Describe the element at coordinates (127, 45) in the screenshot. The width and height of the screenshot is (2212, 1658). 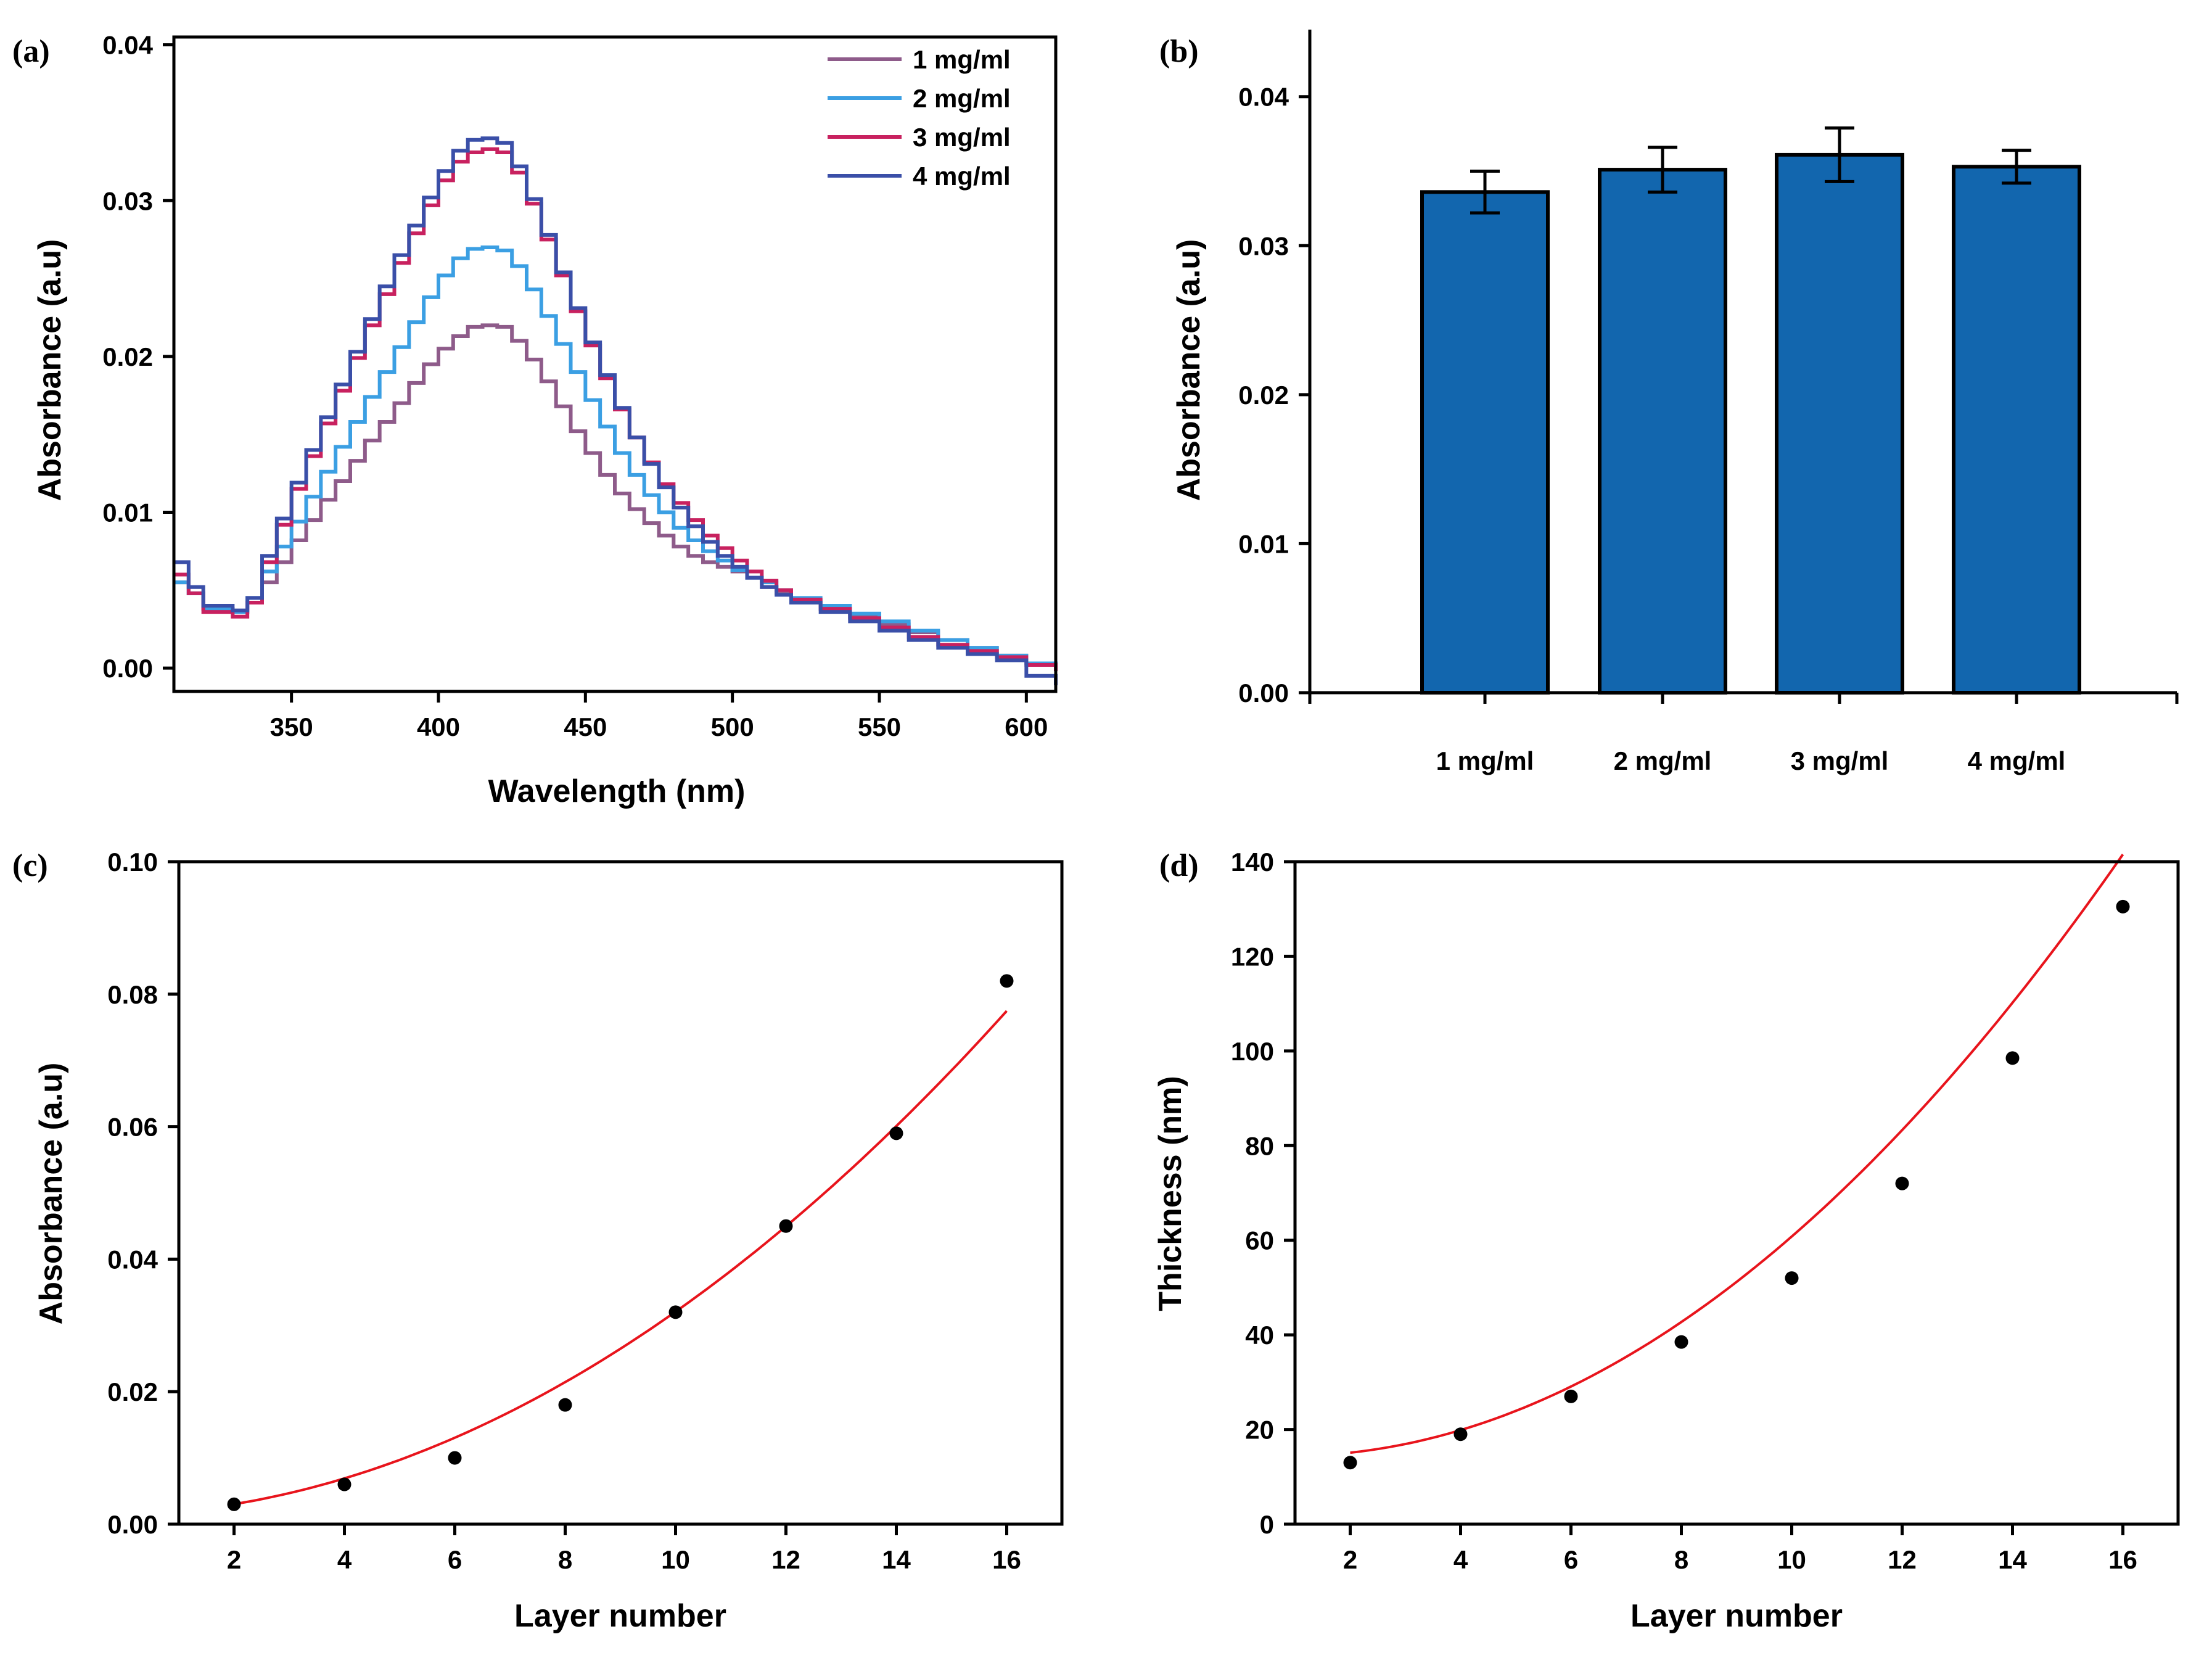
I see `panel-a-y-tick-label-4: 0.04` at that location.